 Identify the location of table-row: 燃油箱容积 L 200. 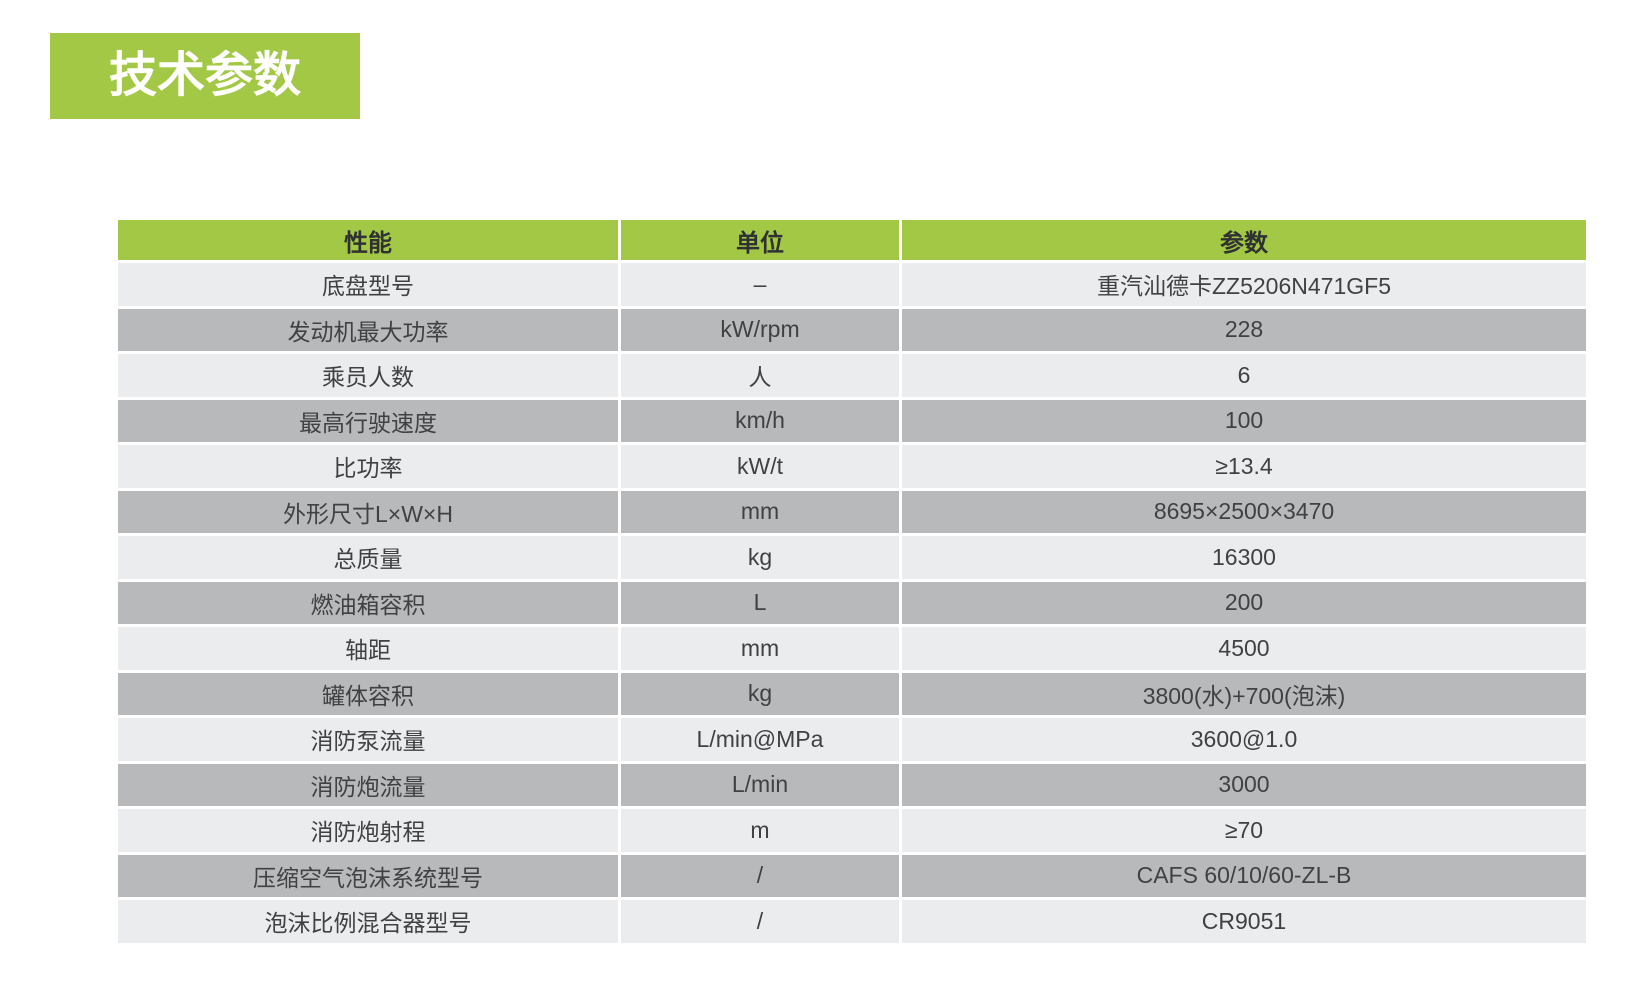
(852, 602).